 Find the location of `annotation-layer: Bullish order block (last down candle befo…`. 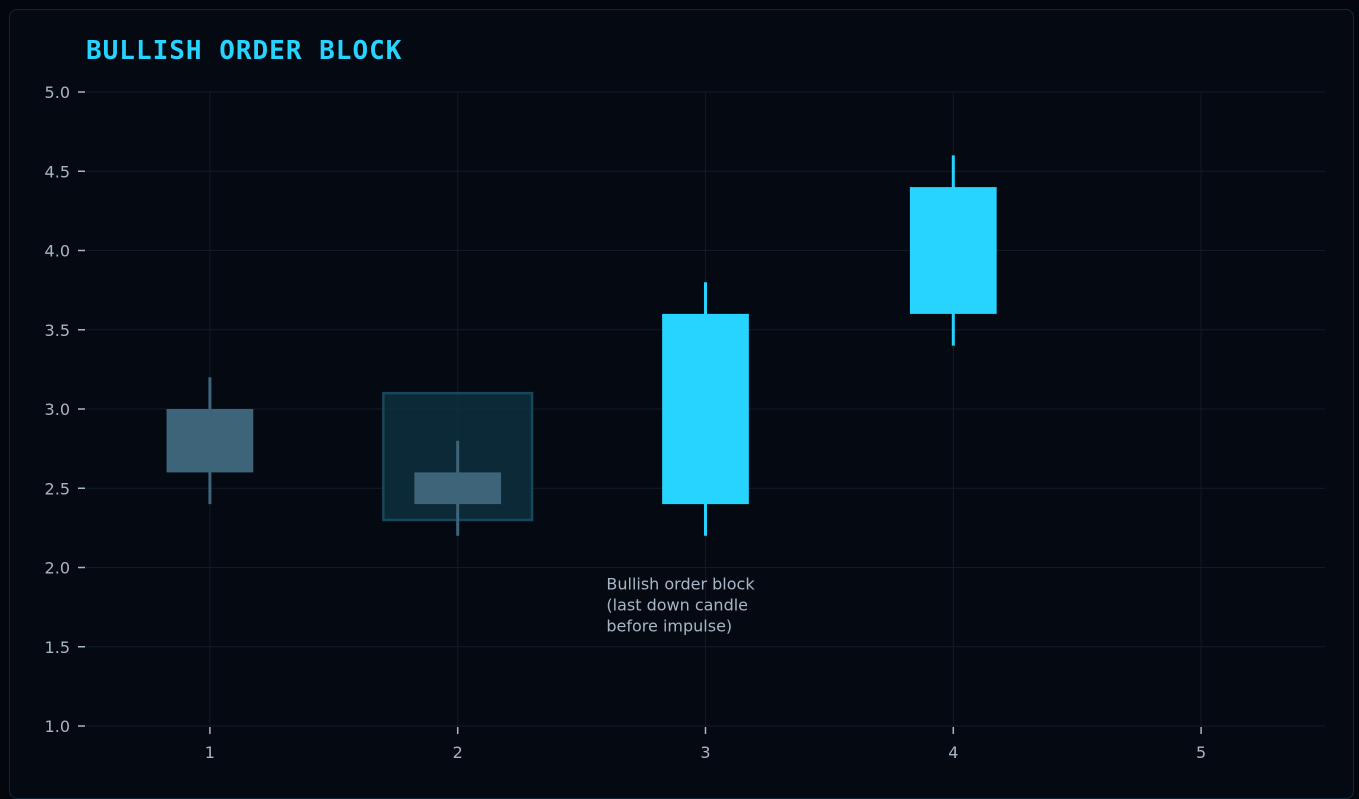

annotation-layer: Bullish order block (last down candle befo… is located at coordinates (680, 605).